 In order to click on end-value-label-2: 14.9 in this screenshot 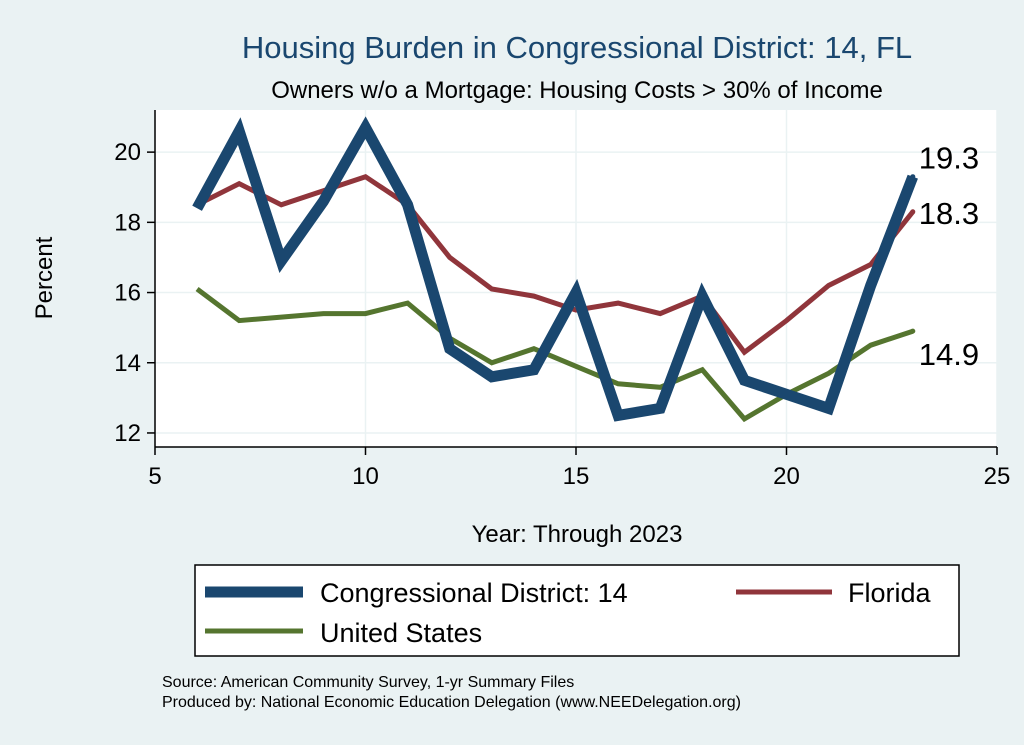, I will do `click(949, 354)`.